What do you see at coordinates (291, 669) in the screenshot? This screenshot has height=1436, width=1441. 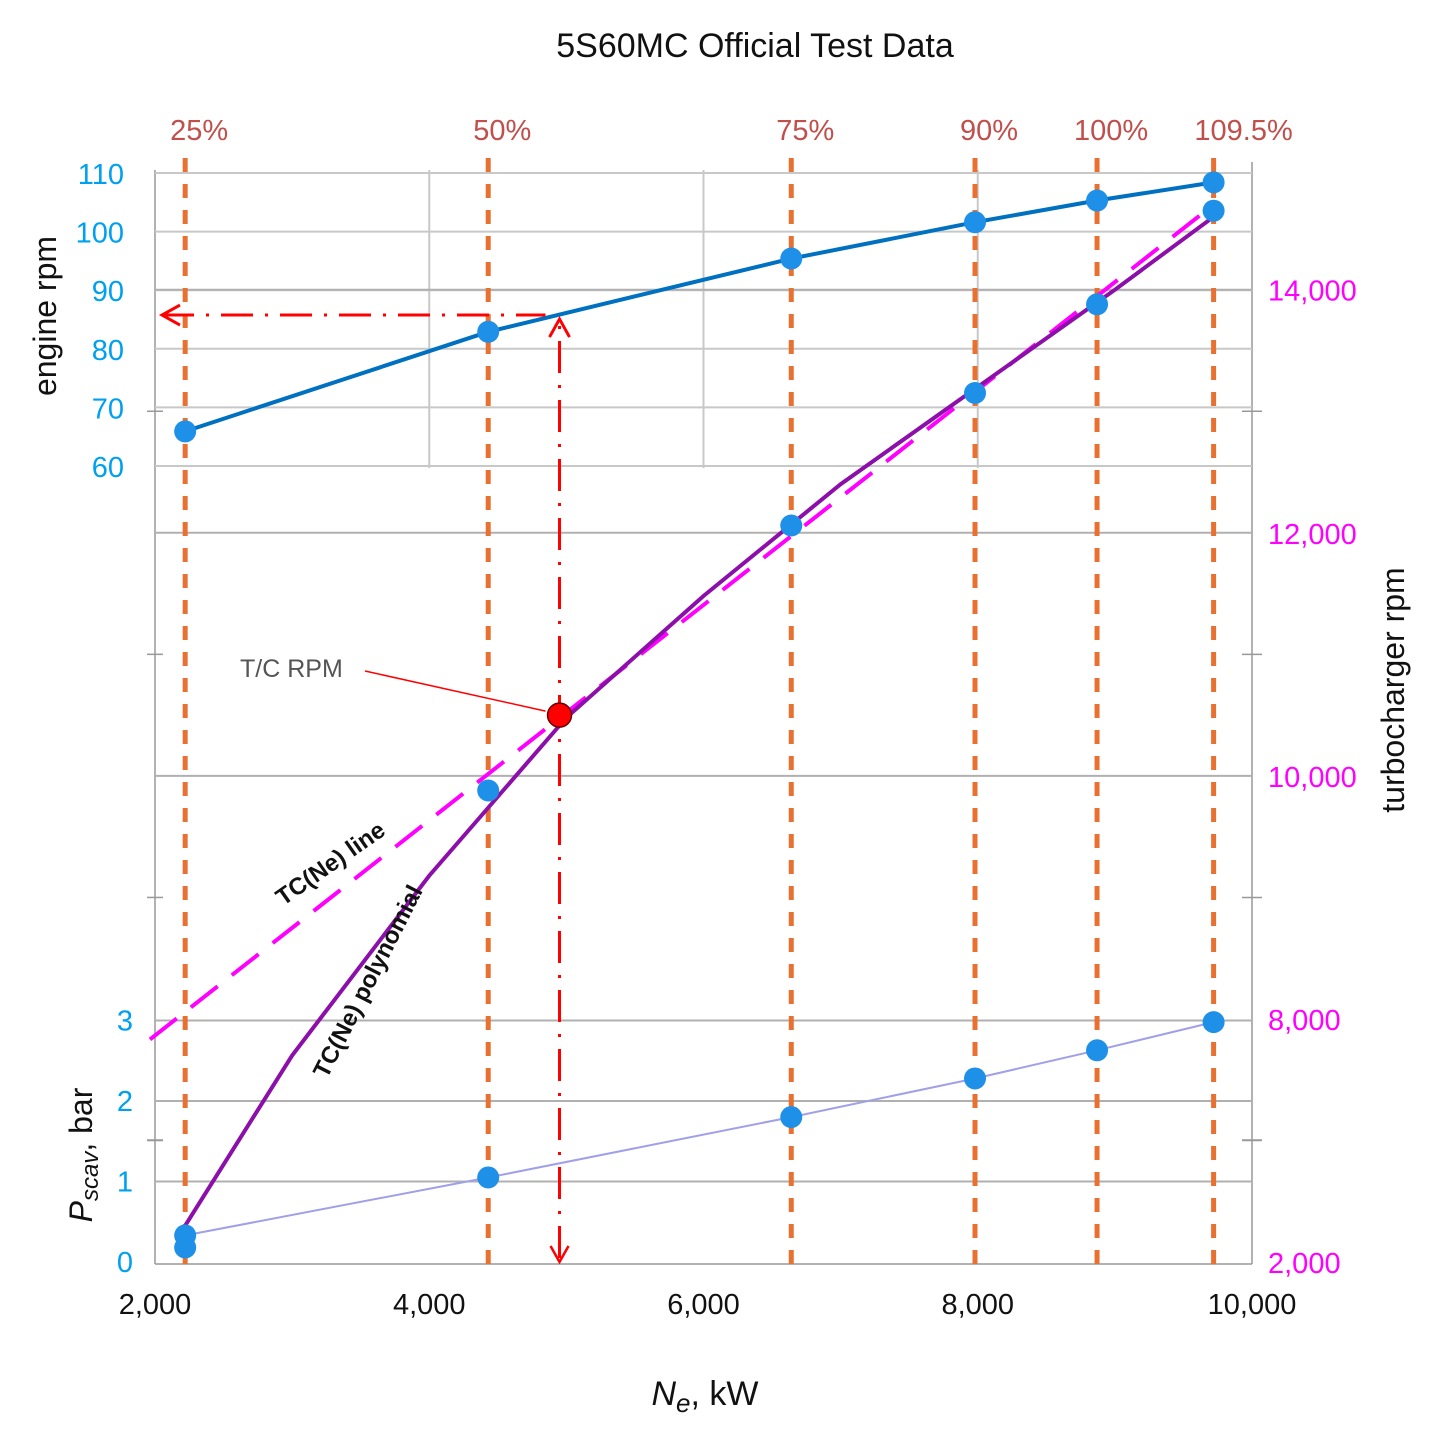 I see `operating-point-label: T/C RPM` at bounding box center [291, 669].